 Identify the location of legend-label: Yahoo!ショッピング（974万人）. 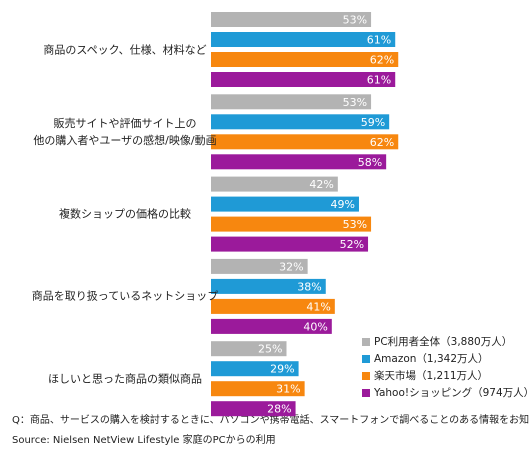
(451, 392).